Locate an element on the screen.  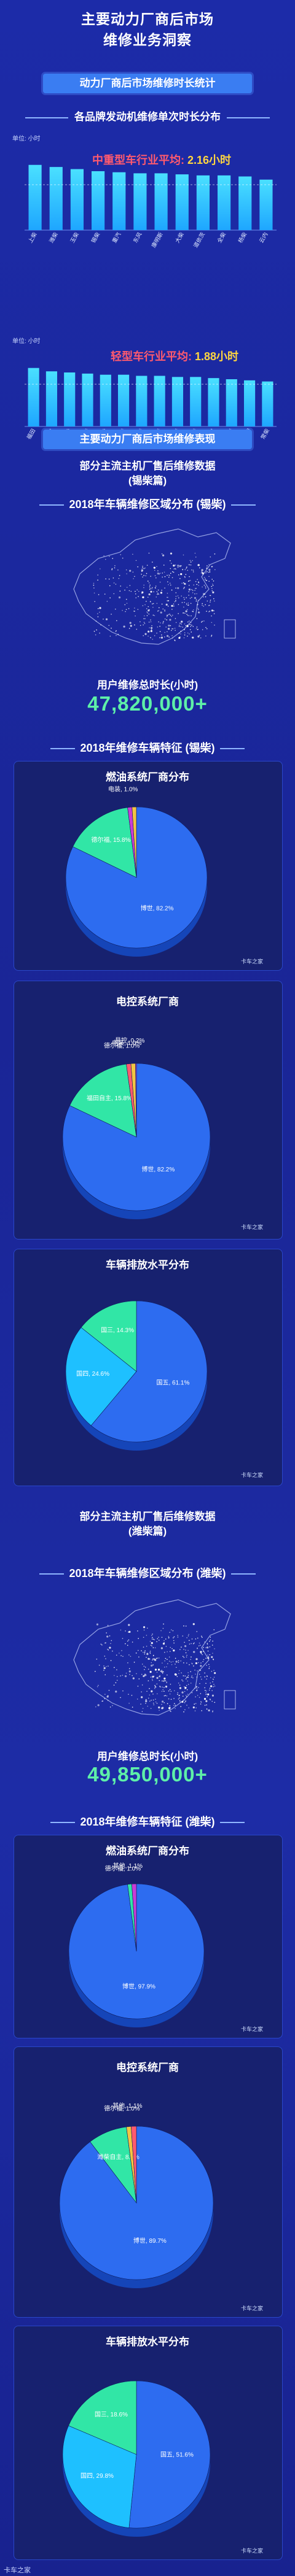
pie-label-国三: 国三, 18.6% is located at coordinates (112, 2414).